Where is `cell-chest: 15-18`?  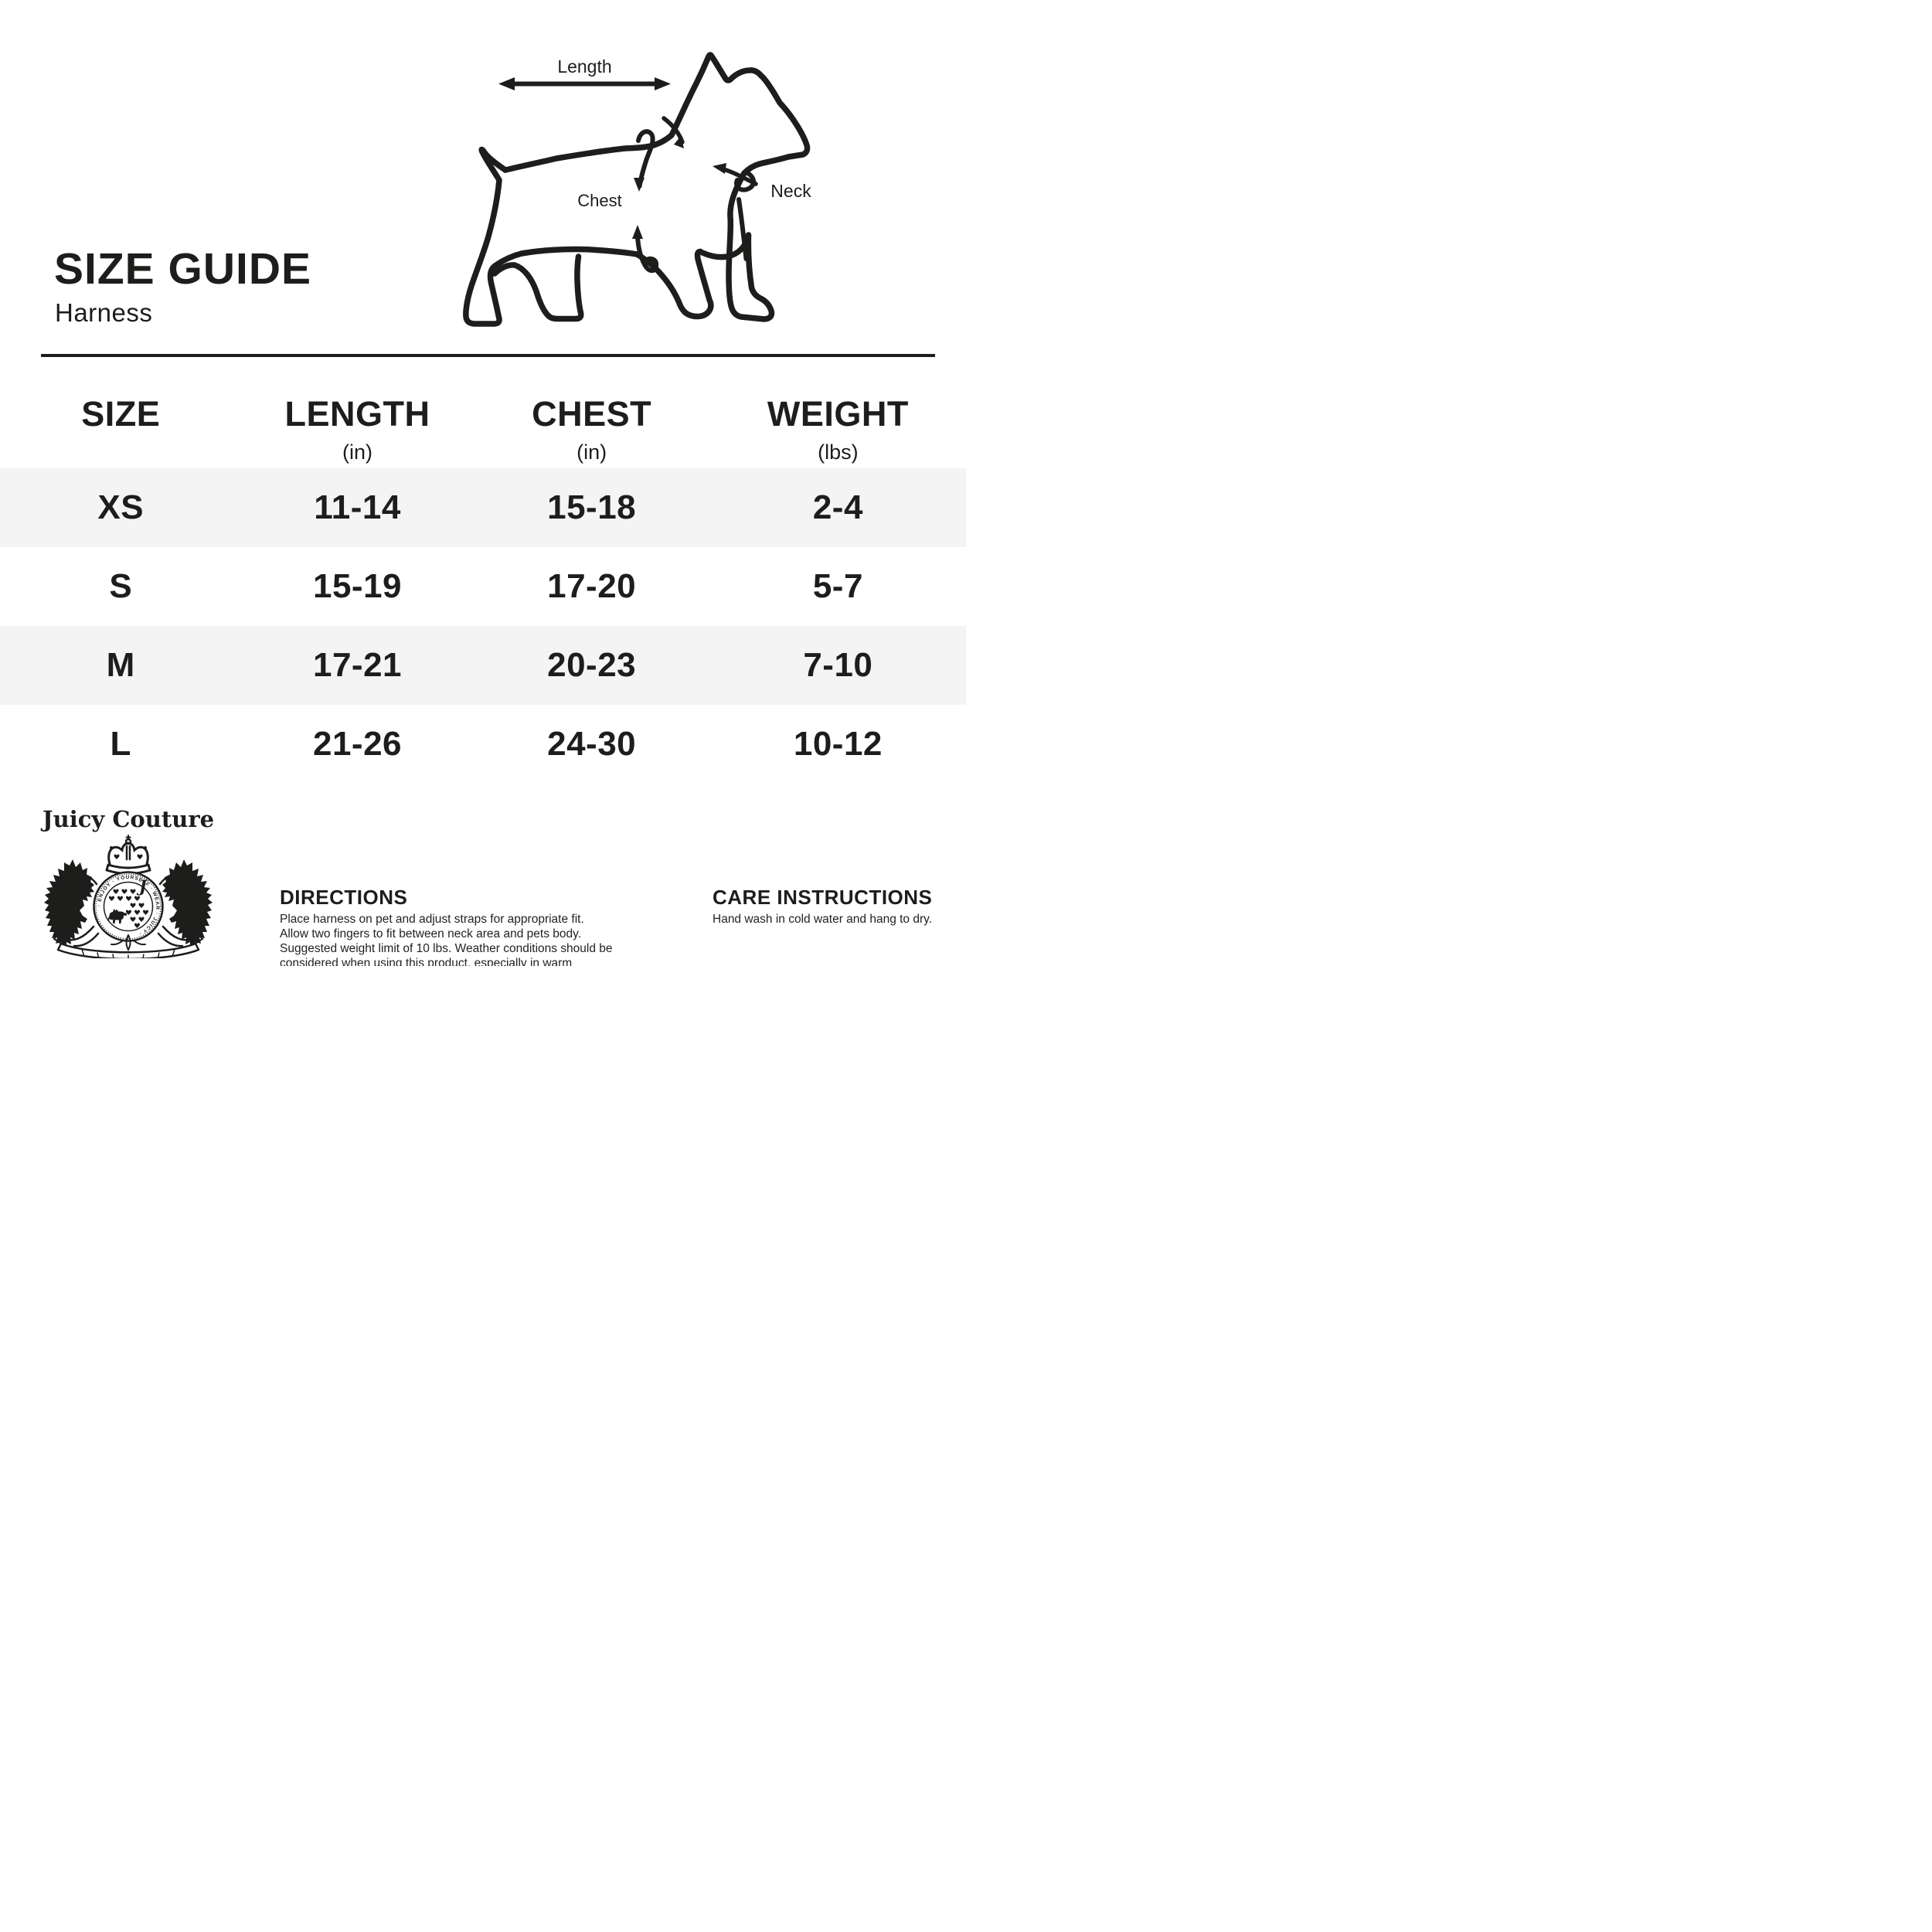
cell-chest: 15-18 is located at coordinates (592, 507).